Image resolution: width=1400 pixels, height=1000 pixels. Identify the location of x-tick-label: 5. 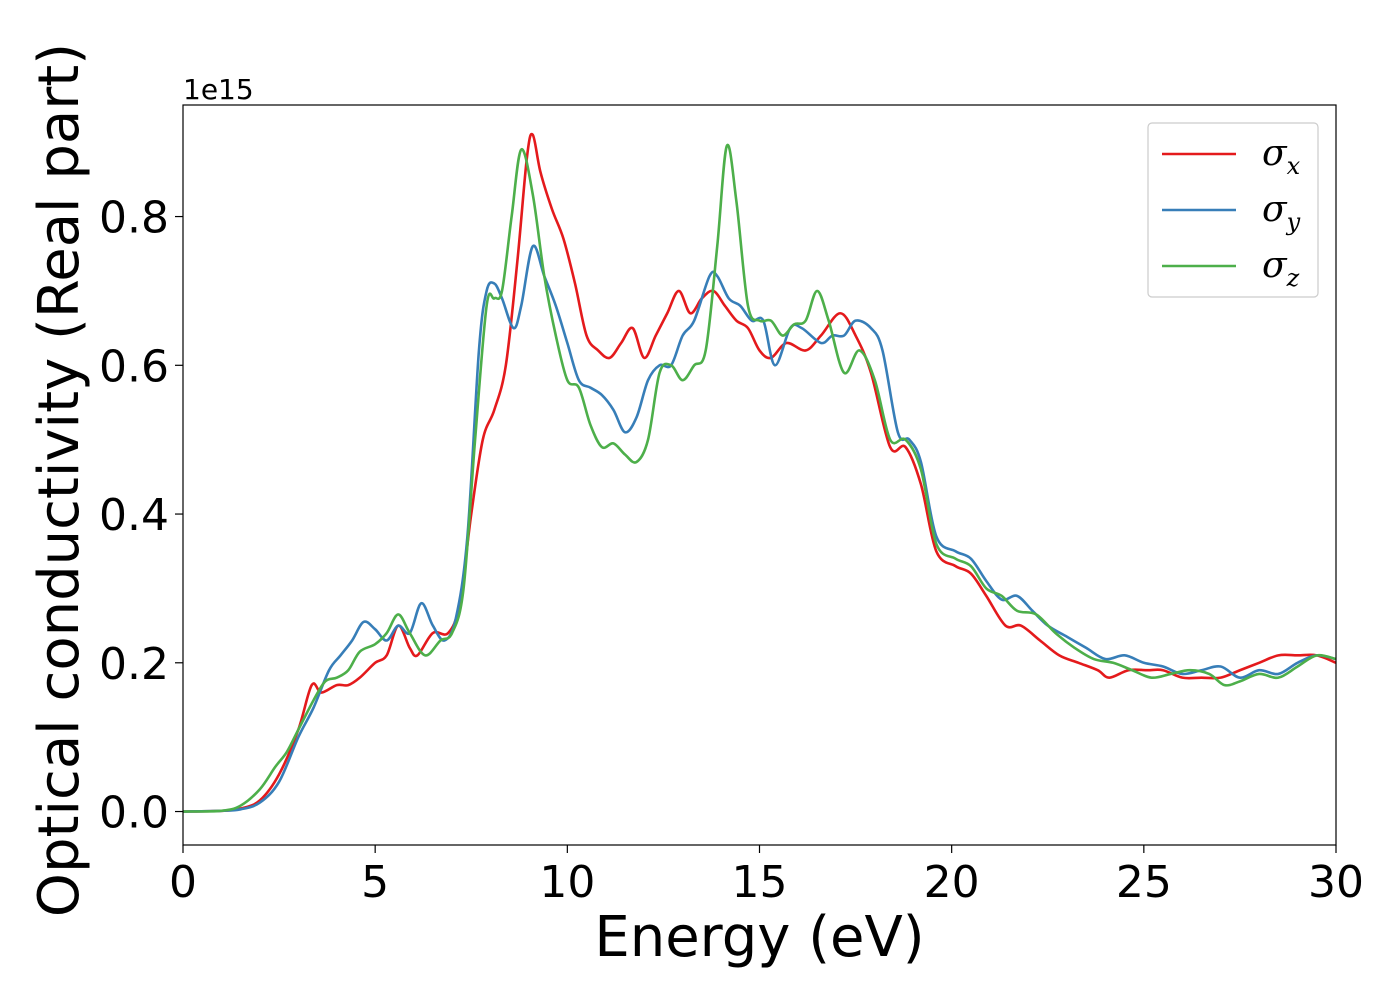
(375, 882).